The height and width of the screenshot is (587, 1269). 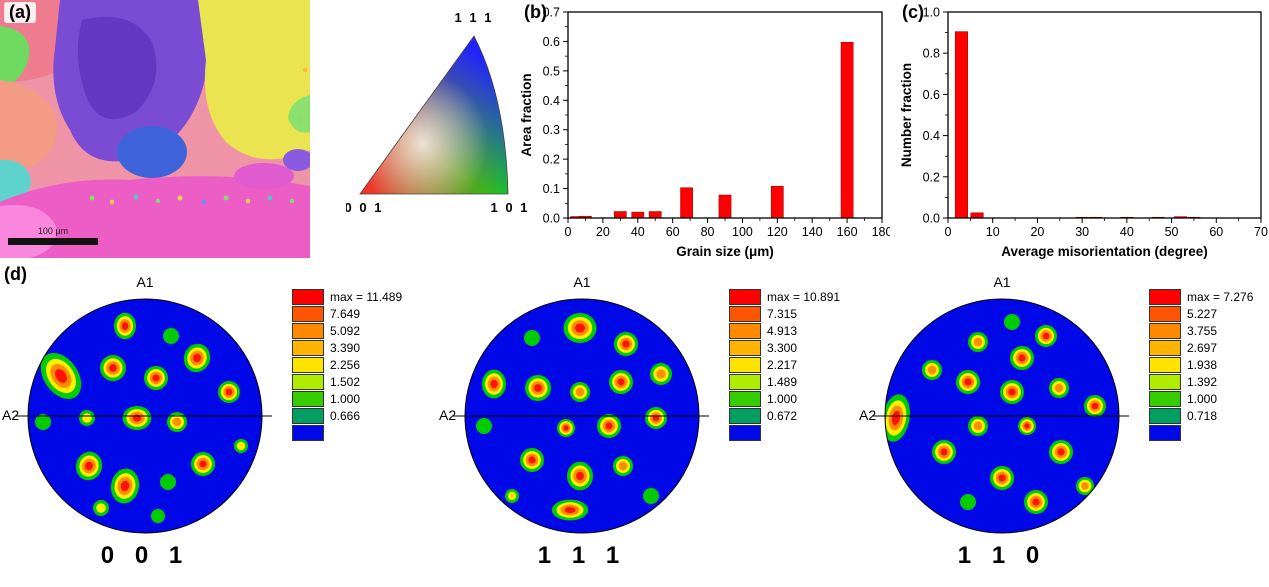 I want to click on svg-text: 100, so click(x=742, y=232).